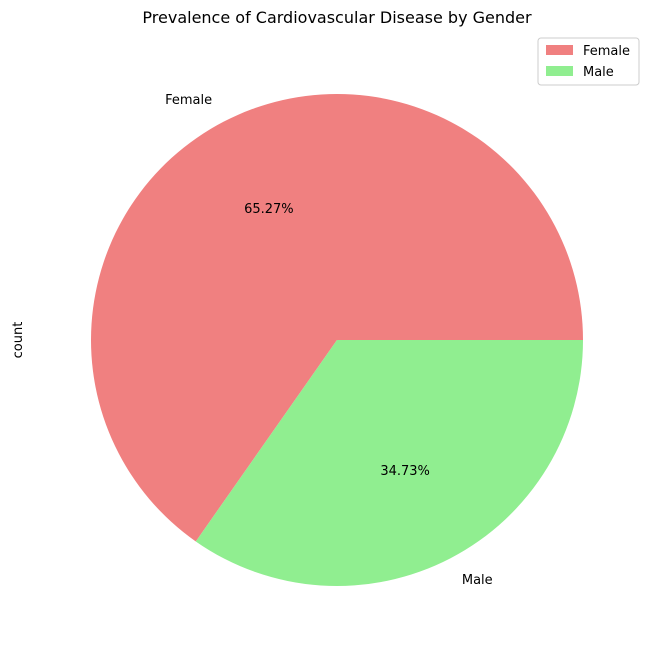  Describe the element at coordinates (559, 50) in the screenshot. I see `legend-swatch-female` at that location.